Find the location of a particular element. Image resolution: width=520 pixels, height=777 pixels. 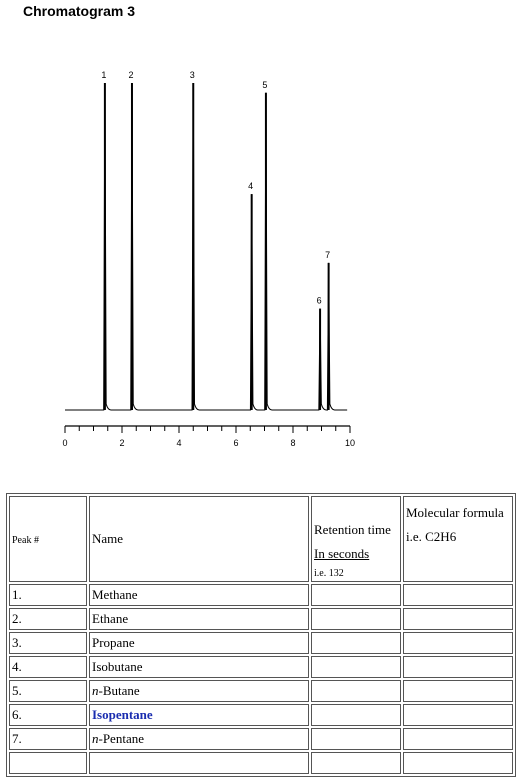

header-formula: Molecular formula i.e. C2H6 is located at coordinates (458, 539).